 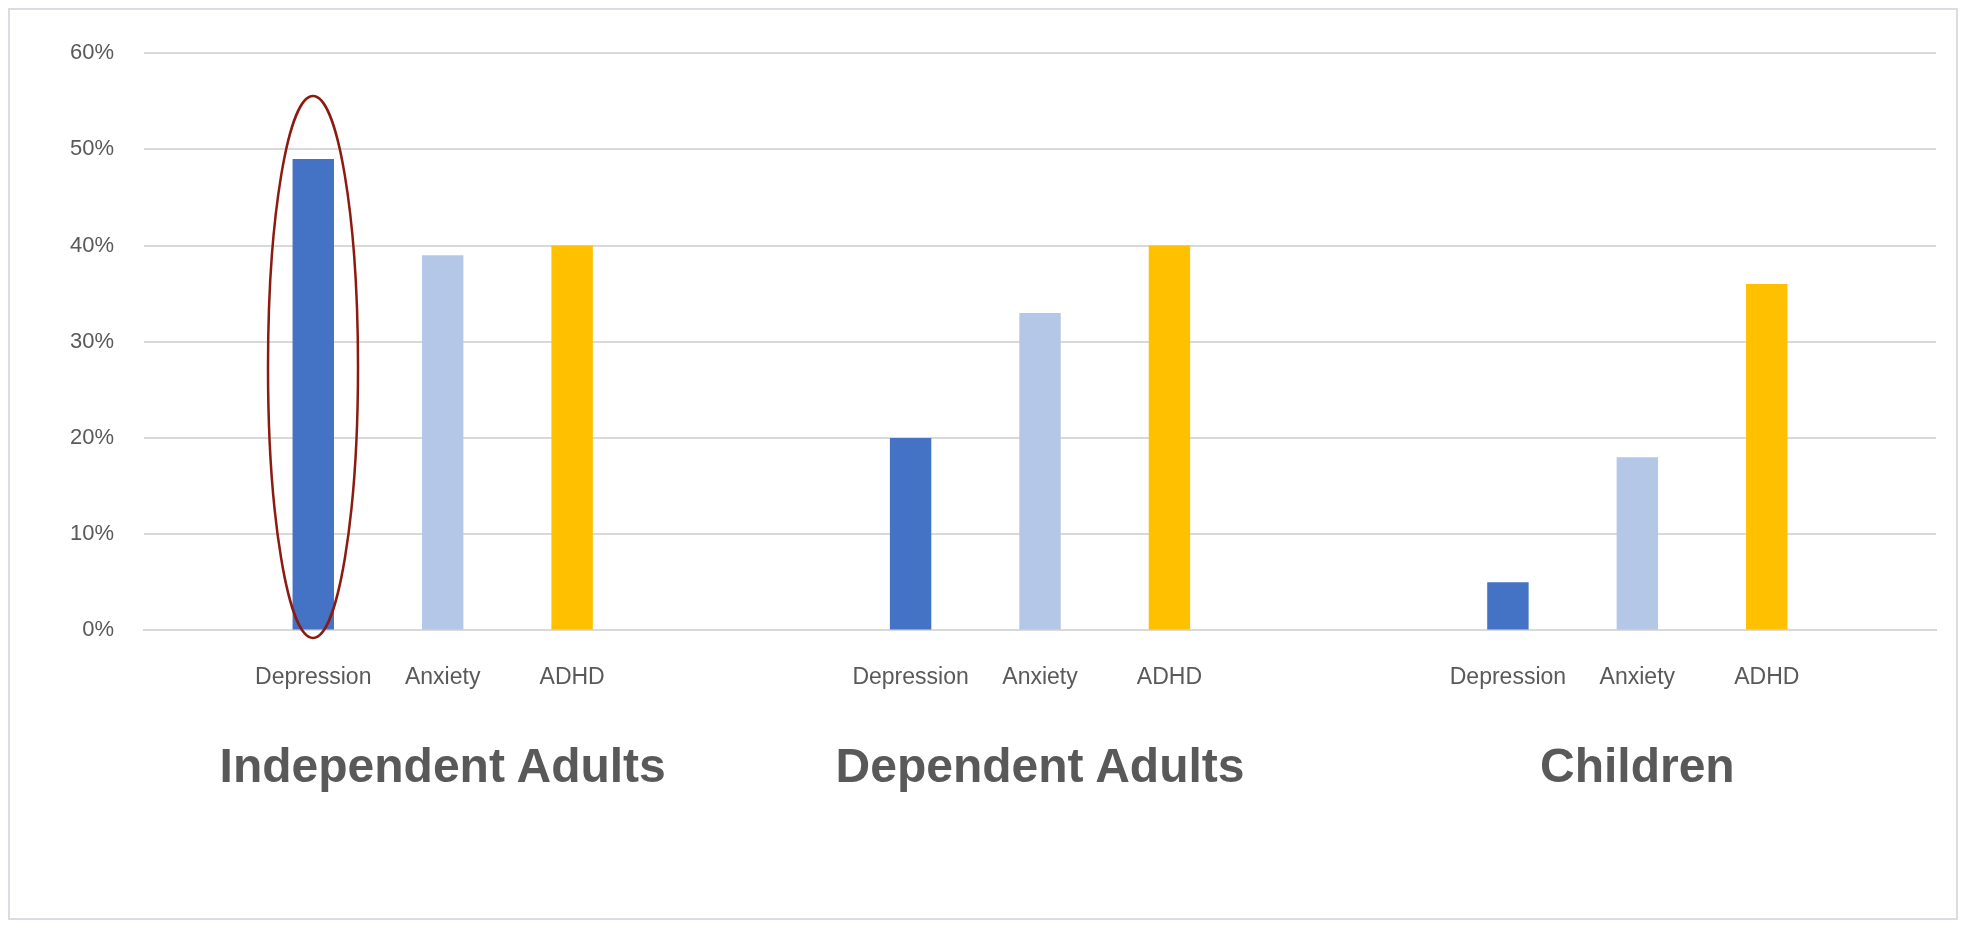 I want to click on x-tick-label: Independent Adults, so click(x=442, y=766).